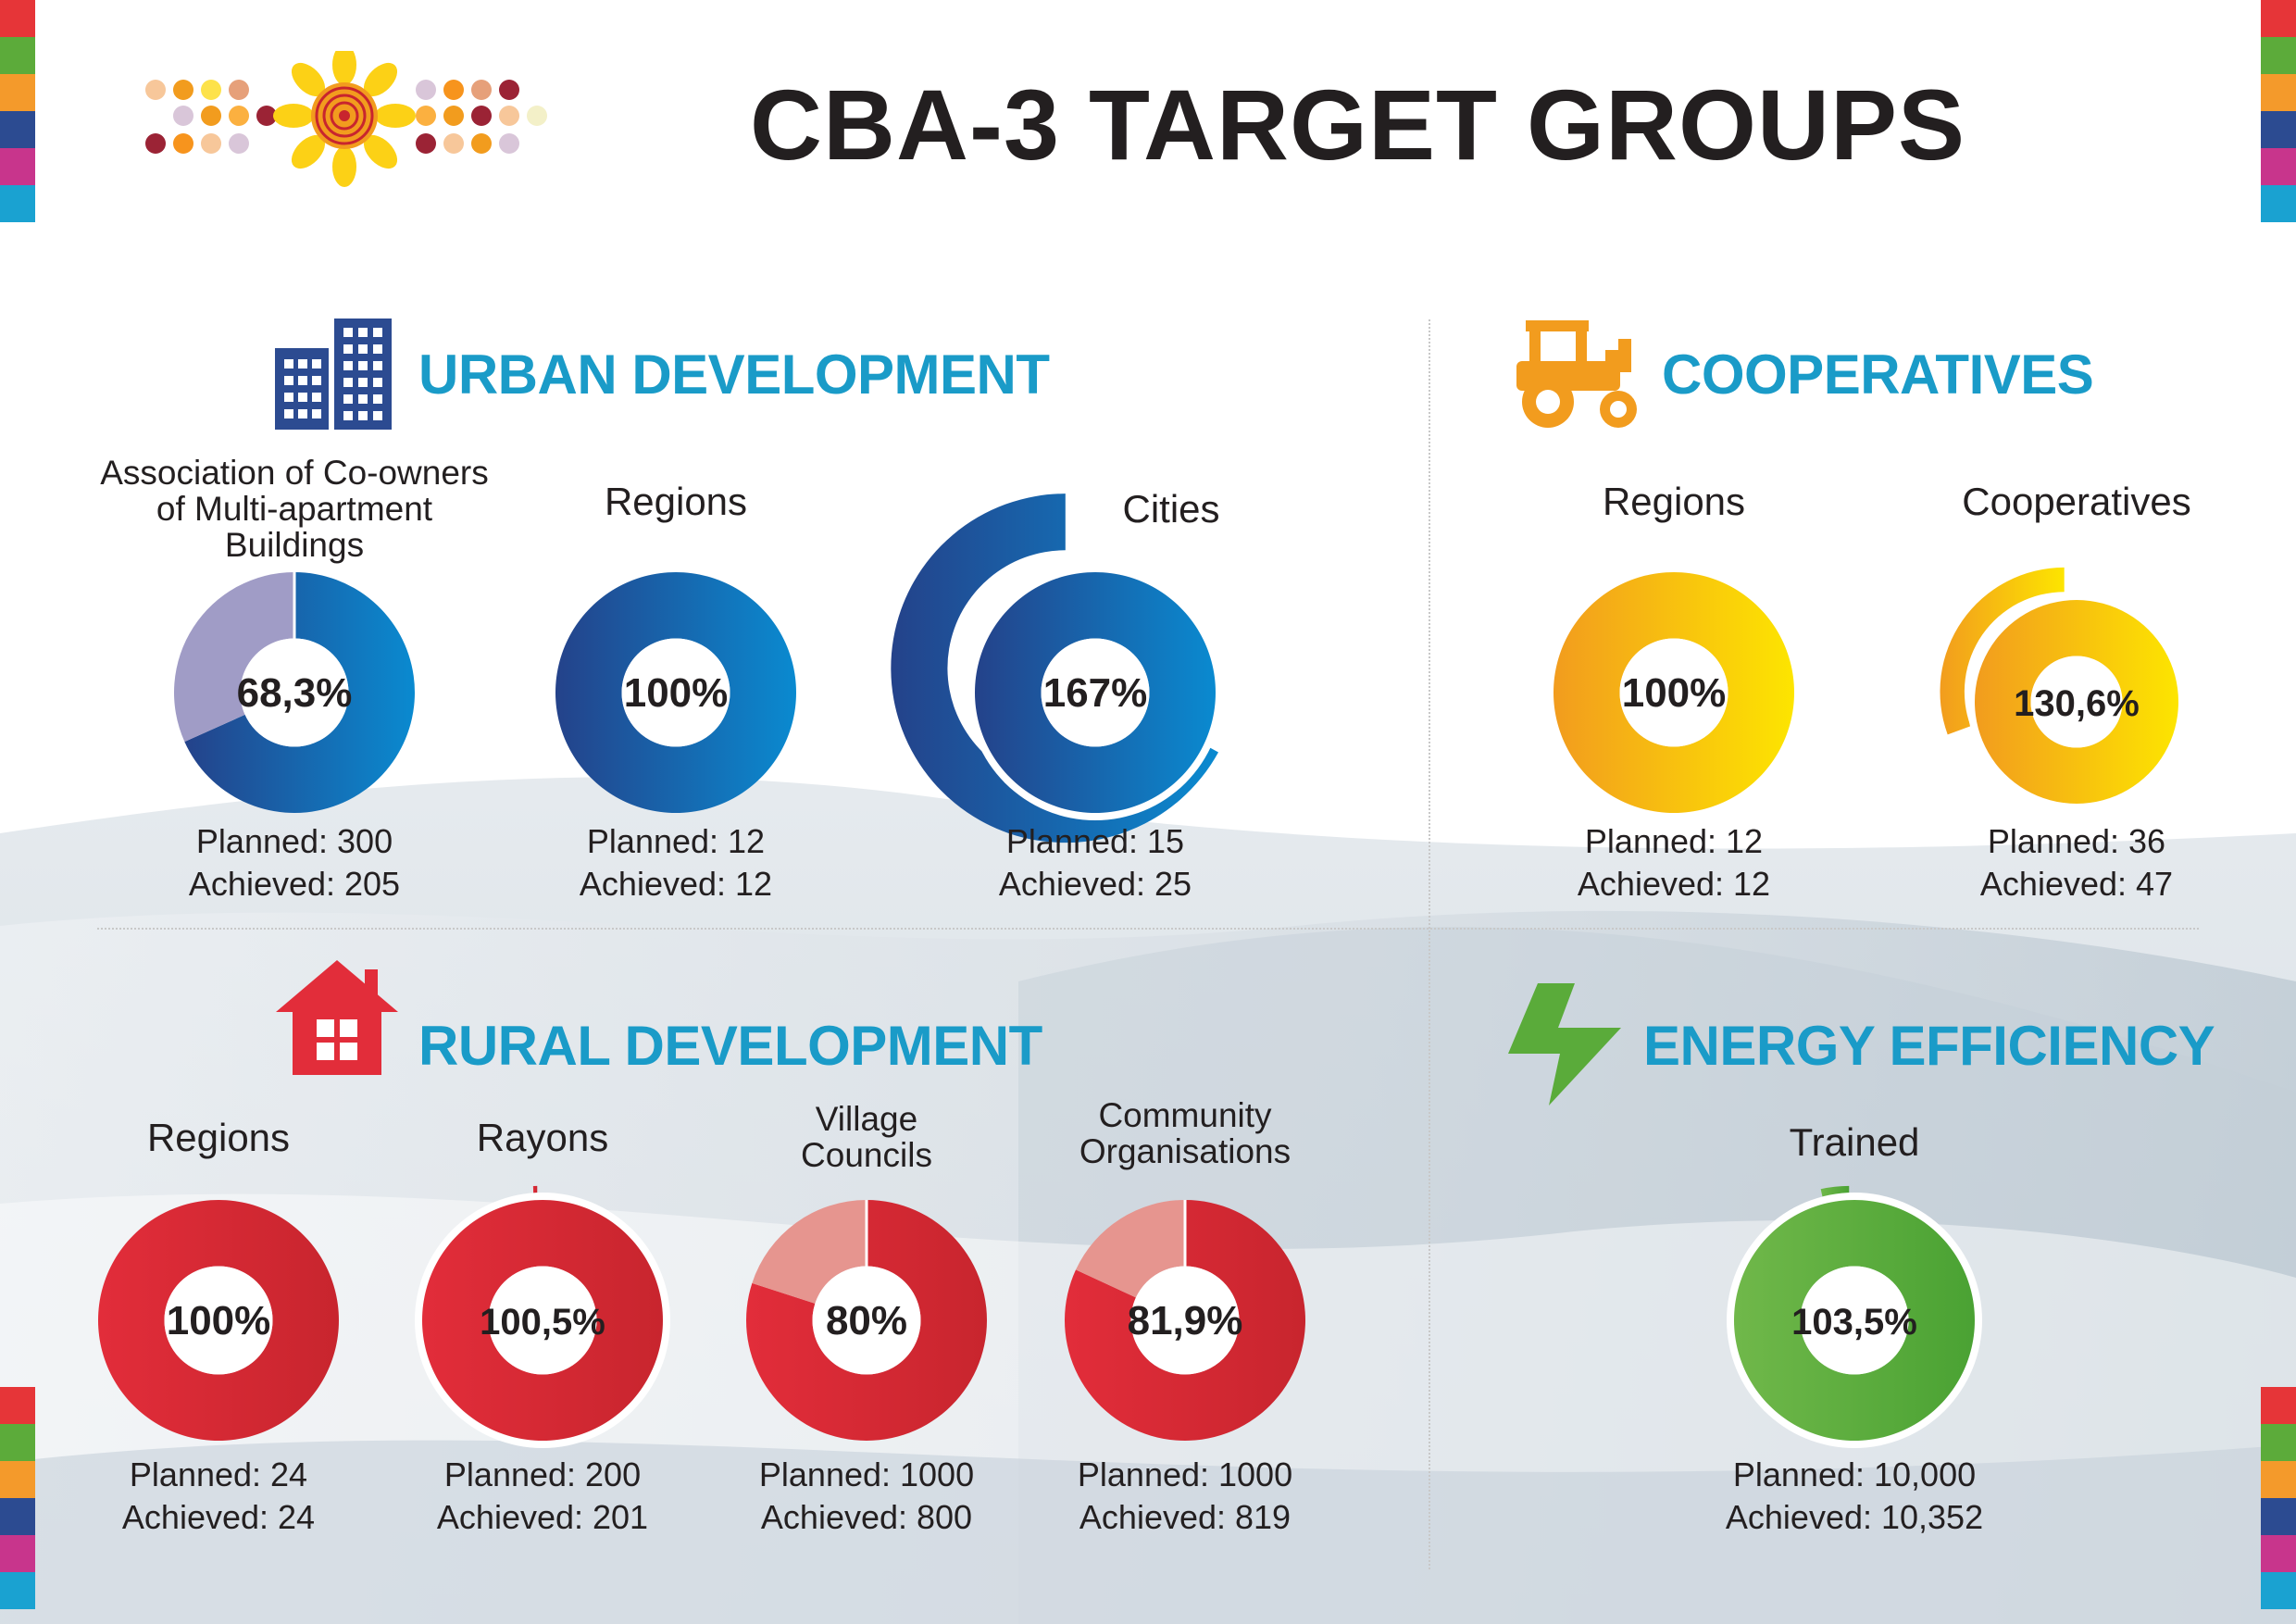 The width and height of the screenshot is (2296, 1624). Describe the element at coordinates (1148, 929) in the screenshot. I see `horizontal-divider` at that location.